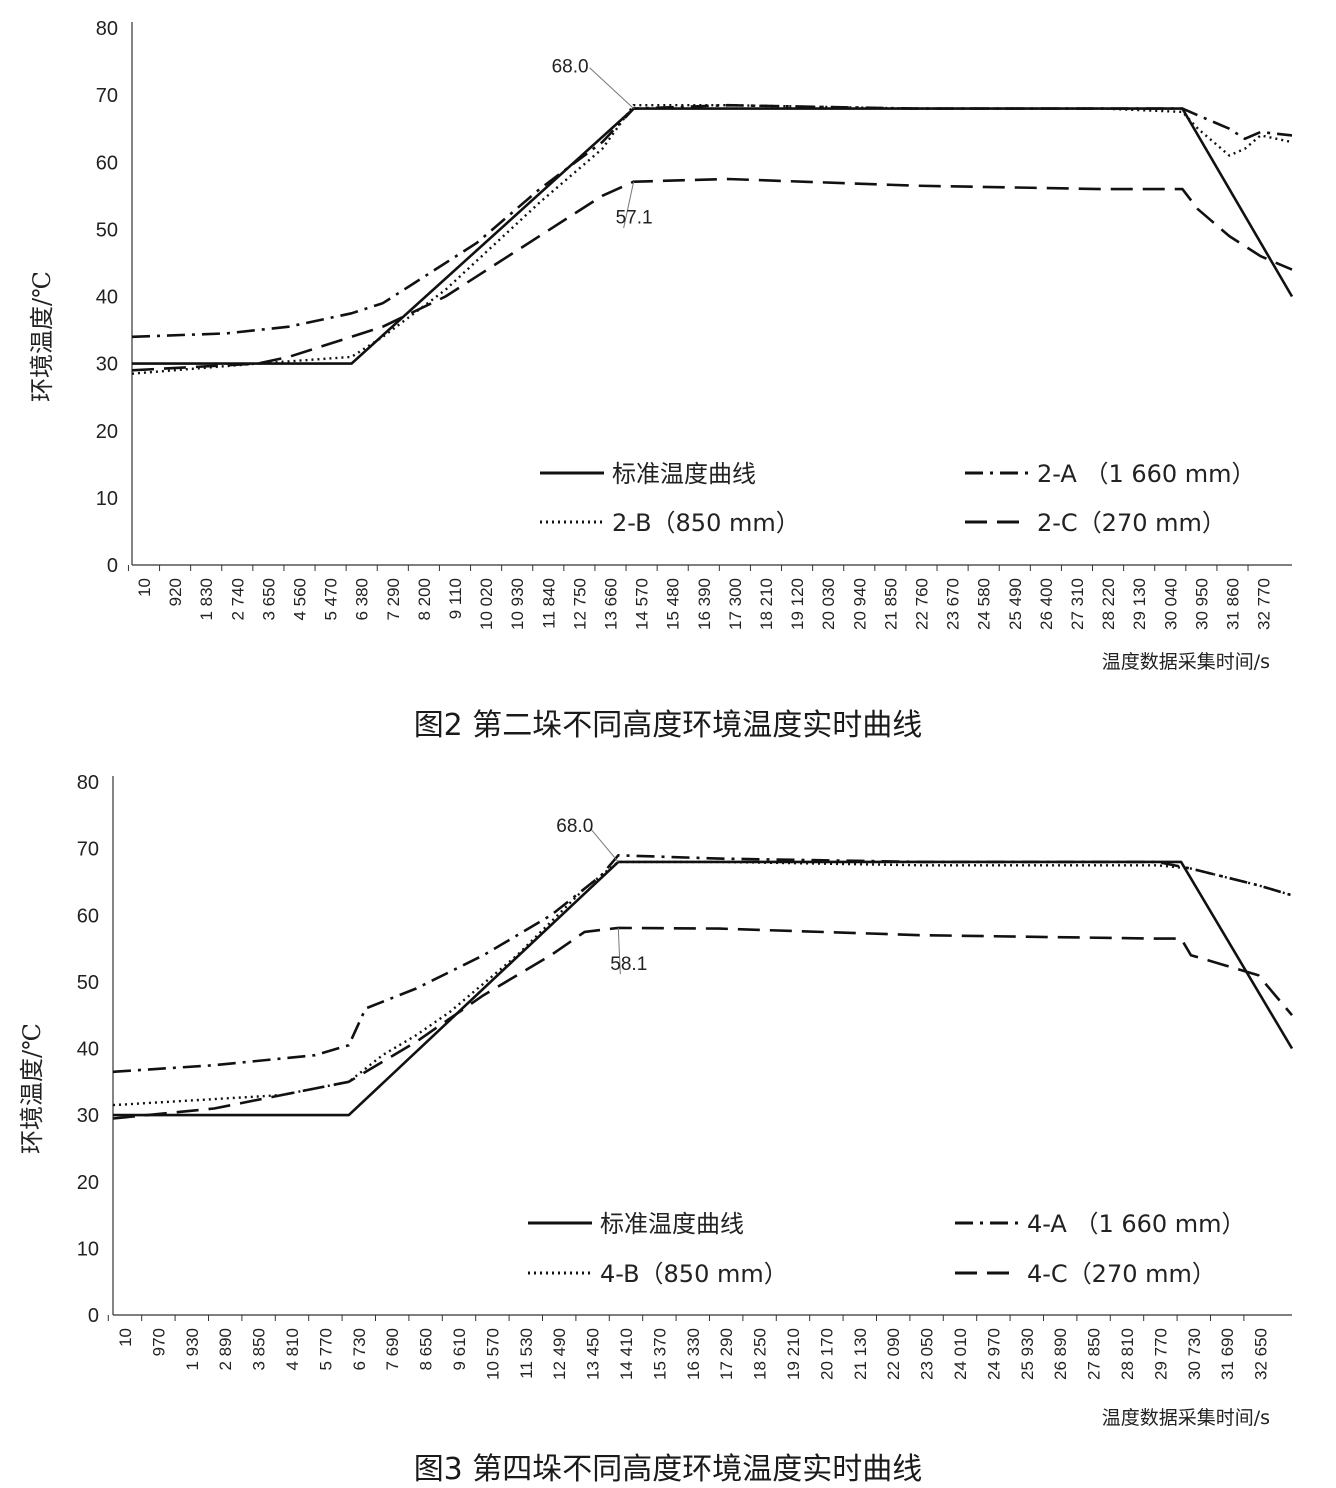 The image size is (1336, 1488). Describe the element at coordinates (268, 599) in the screenshot. I see `x-tick-label: 3 650` at that location.